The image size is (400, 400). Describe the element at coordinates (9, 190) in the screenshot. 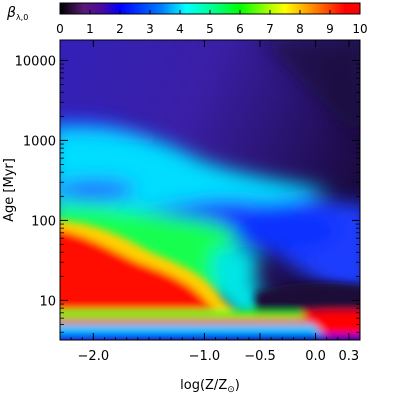

I see `y-axis-label: Age [Myr]` at that location.